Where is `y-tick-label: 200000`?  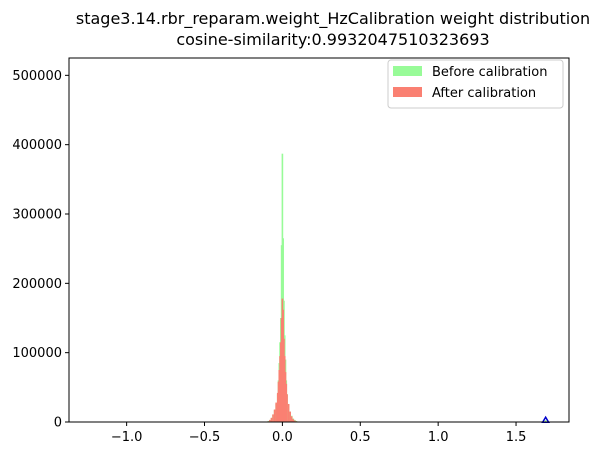
y-tick-label: 200000 is located at coordinates (37, 284).